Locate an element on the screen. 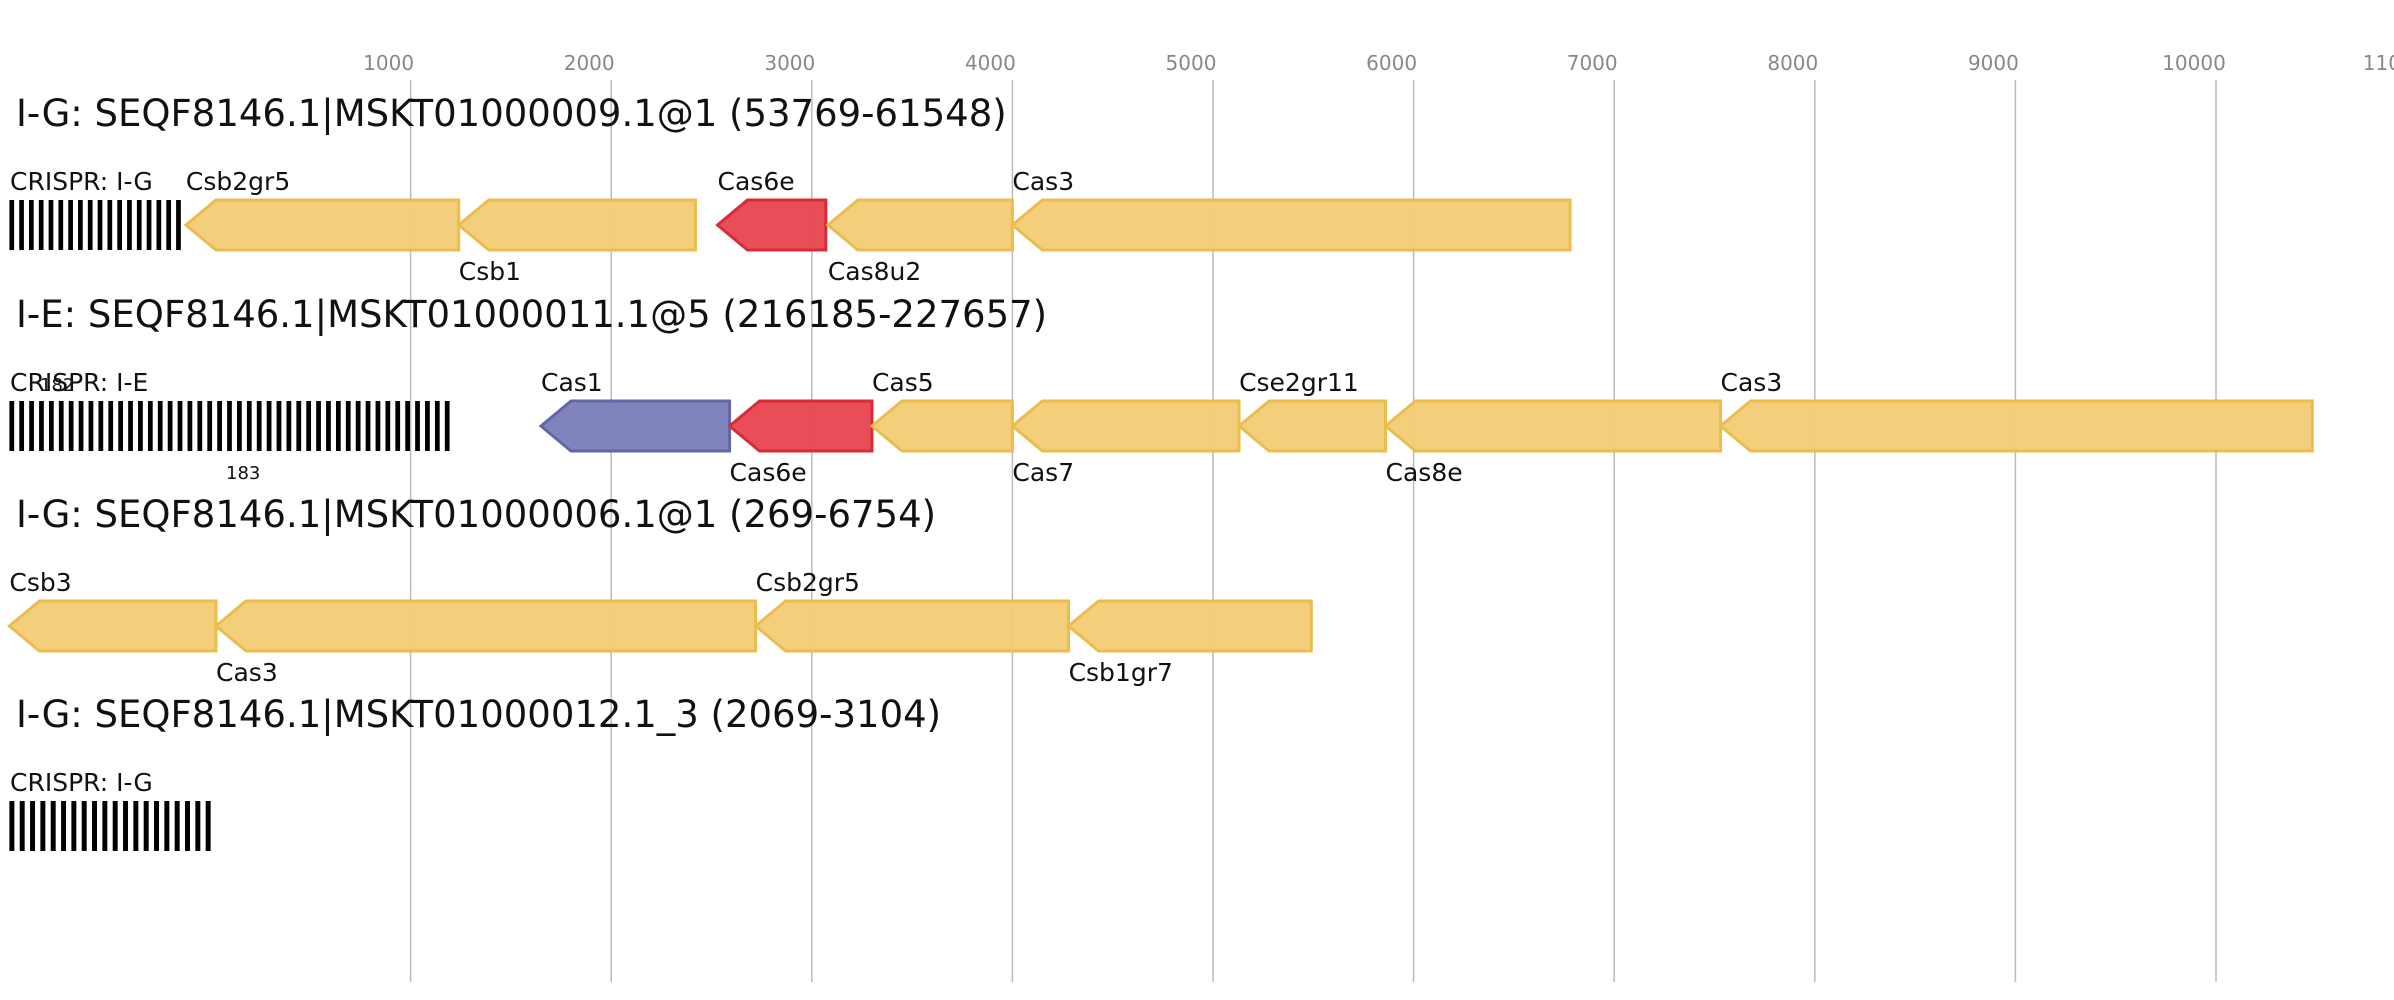 The image size is (2394, 1000). gene-label: Csb1 is located at coordinates (490, 271).